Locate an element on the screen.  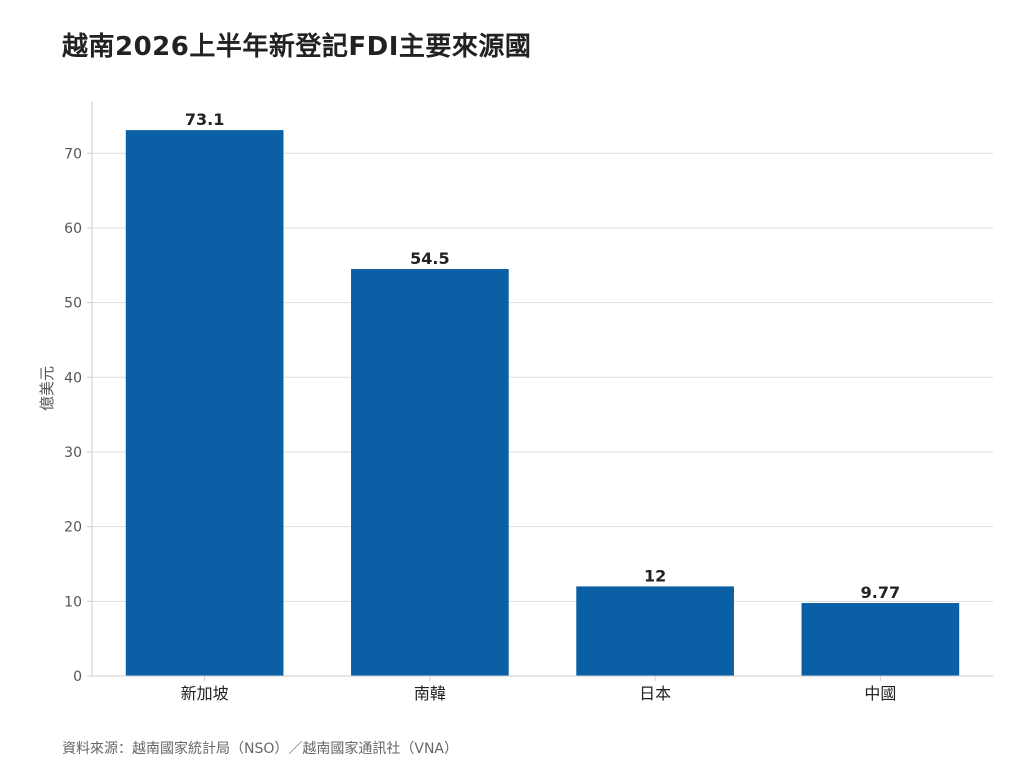
y-axis-title: 億美元 is located at coordinates (47, 388).